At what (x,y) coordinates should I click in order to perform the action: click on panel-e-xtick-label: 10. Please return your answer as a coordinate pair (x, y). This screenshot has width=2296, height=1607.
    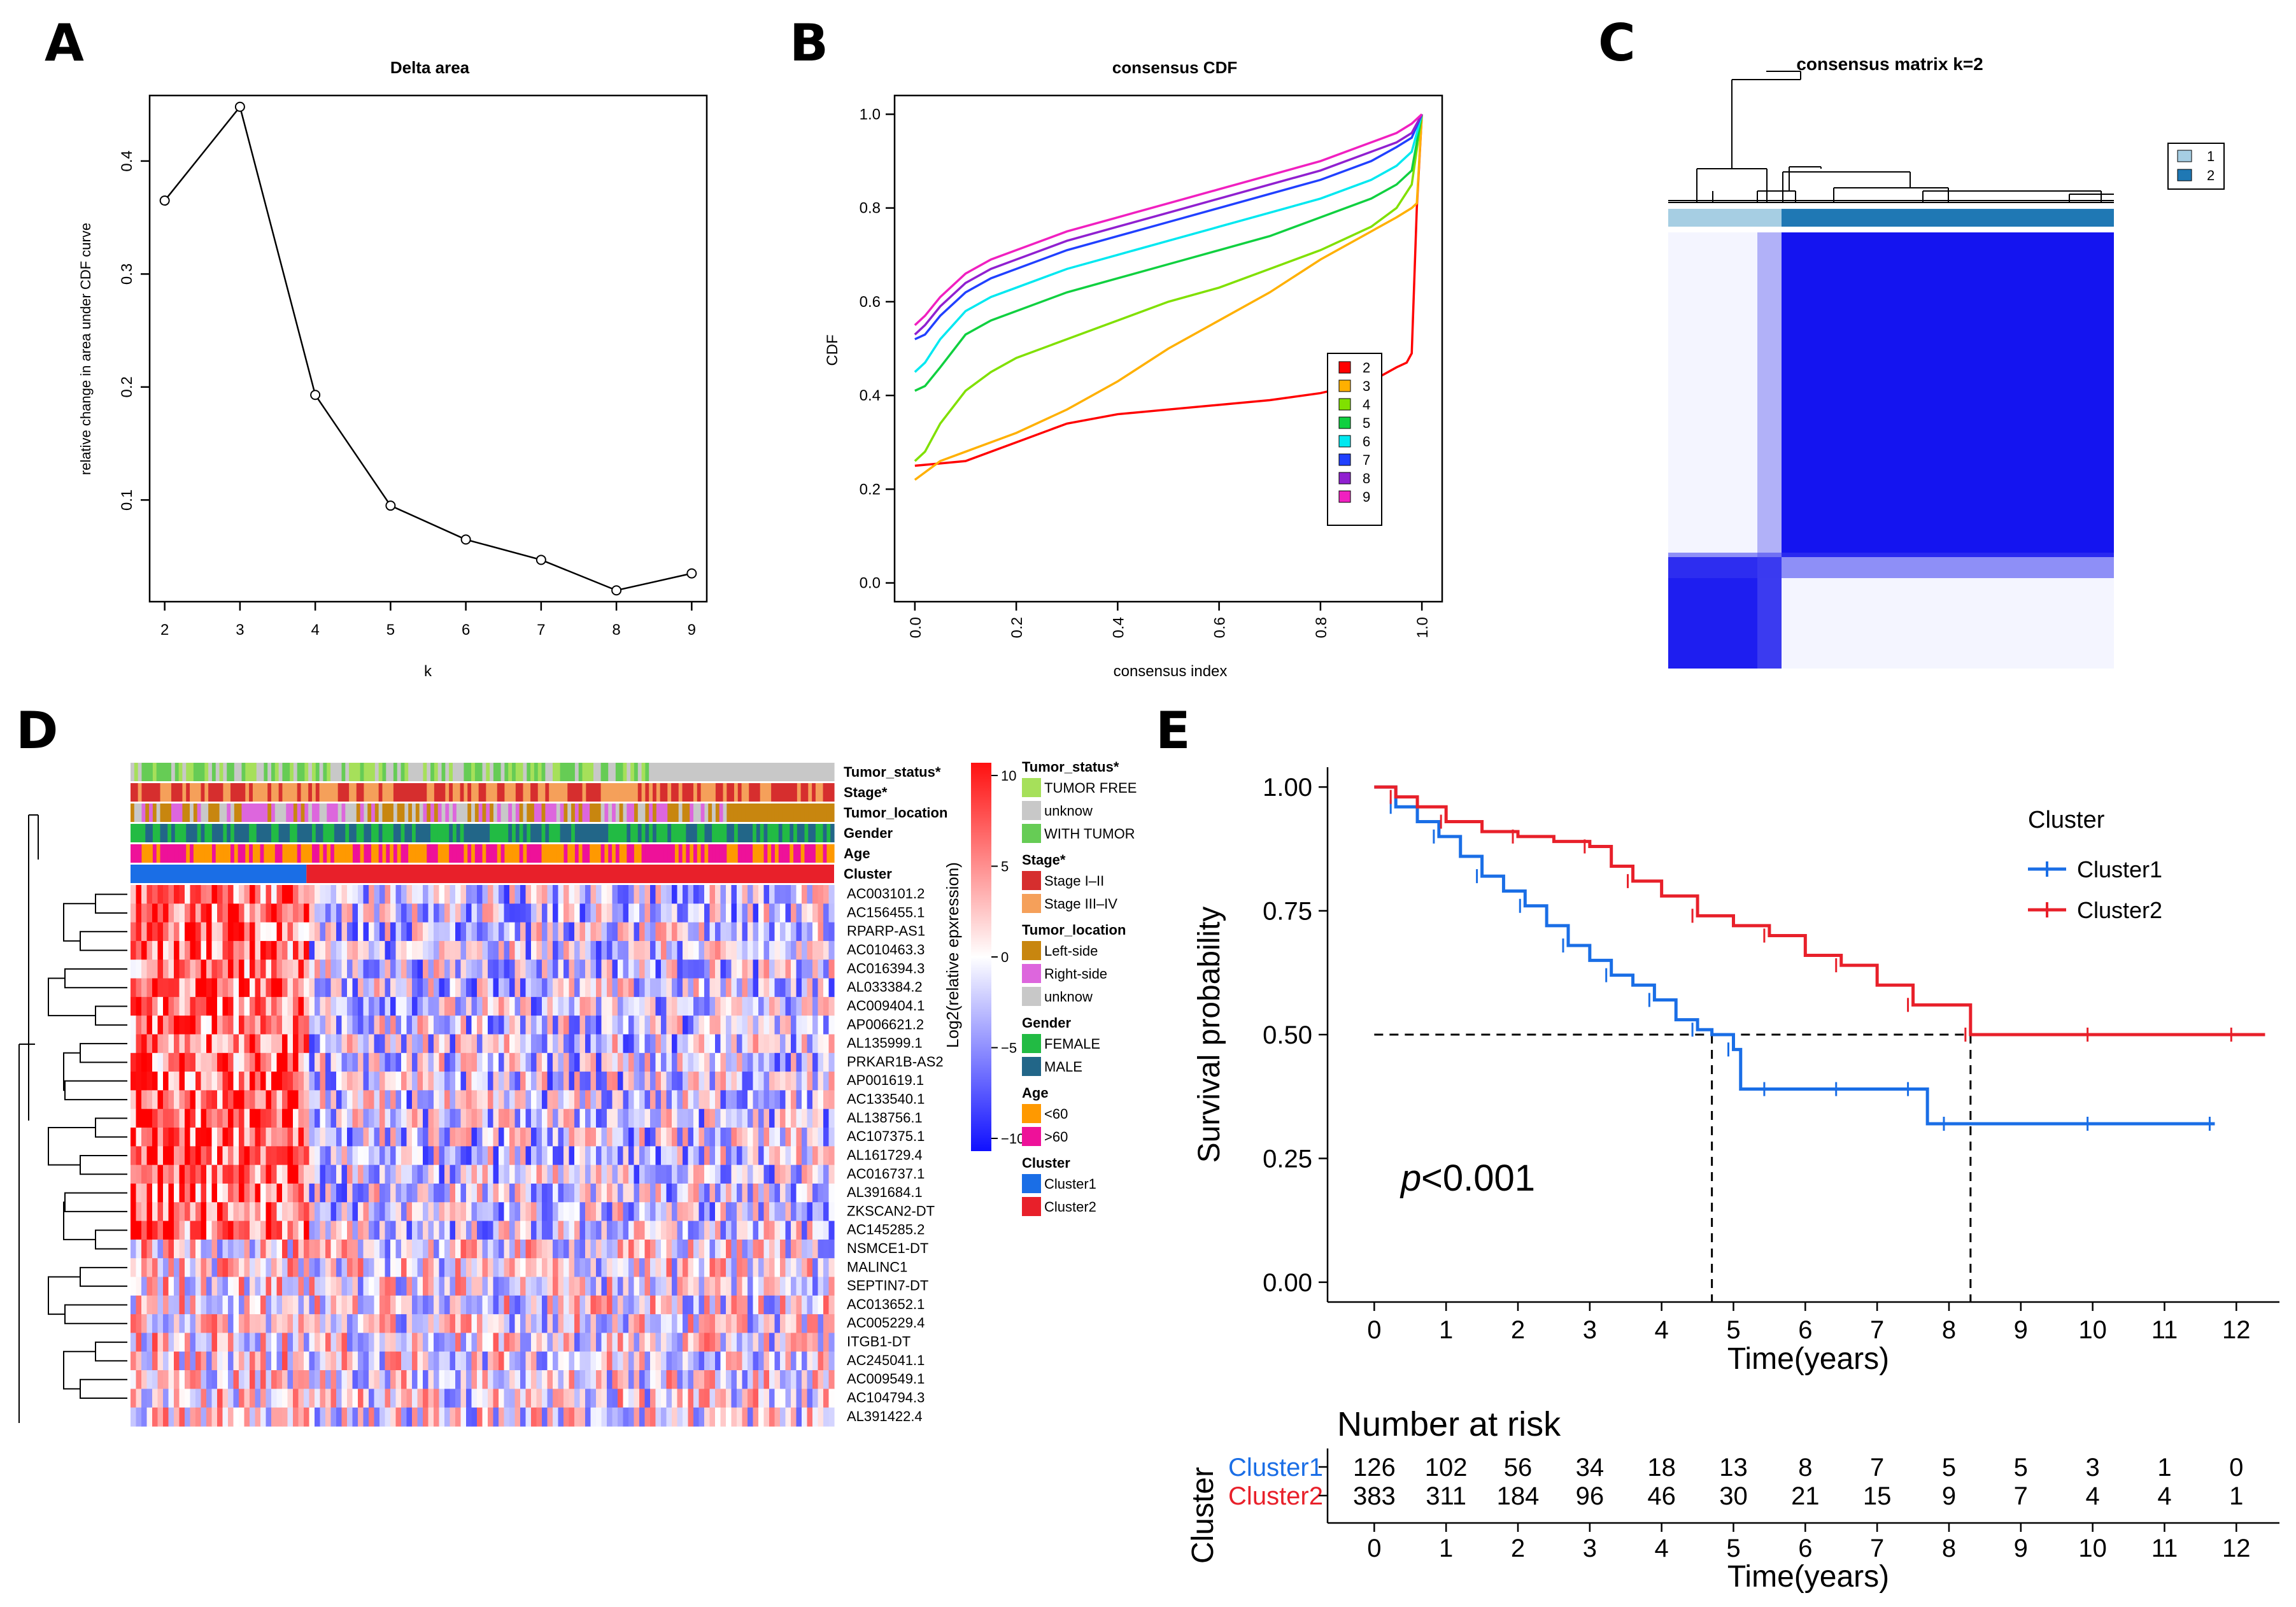
    Looking at the image, I should click on (2092, 1330).